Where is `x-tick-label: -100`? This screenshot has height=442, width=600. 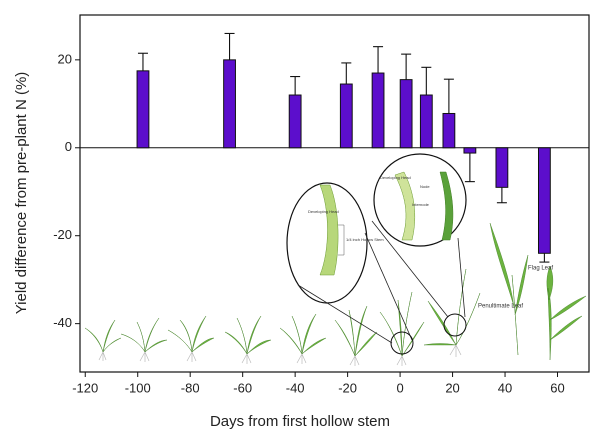 x-tick-label: -100 is located at coordinates (138, 387).